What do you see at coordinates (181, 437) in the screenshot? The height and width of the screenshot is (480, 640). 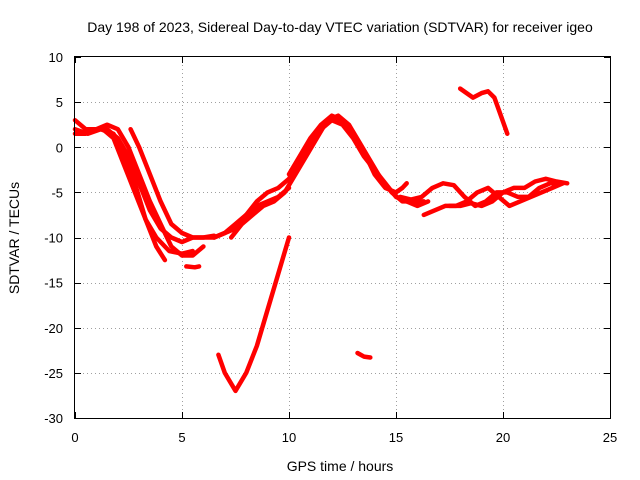 I see `x-tick-label: 5` at bounding box center [181, 437].